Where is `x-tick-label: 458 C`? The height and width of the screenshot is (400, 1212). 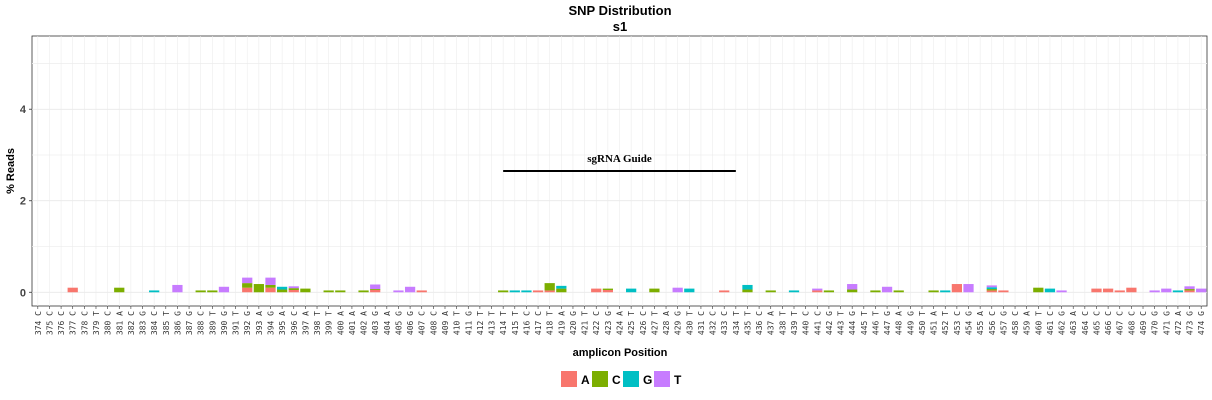
x-tick-label: 458 C is located at coordinates (1015, 323).